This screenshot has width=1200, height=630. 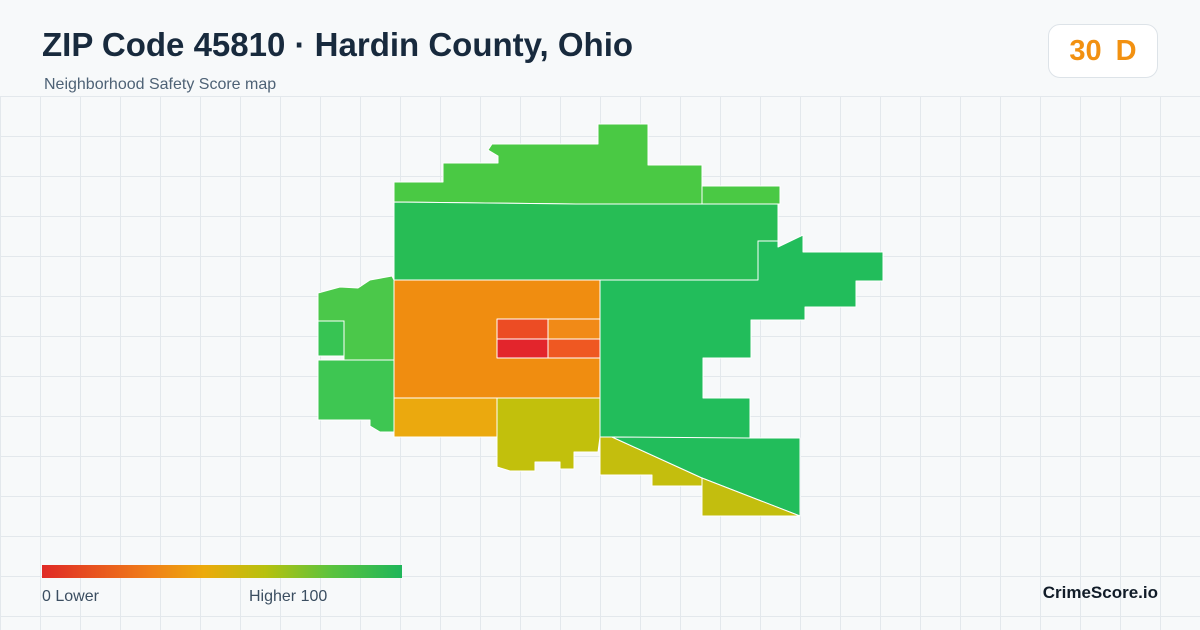 What do you see at coordinates (331, 338) in the screenshot?
I see `region-west-notch` at bounding box center [331, 338].